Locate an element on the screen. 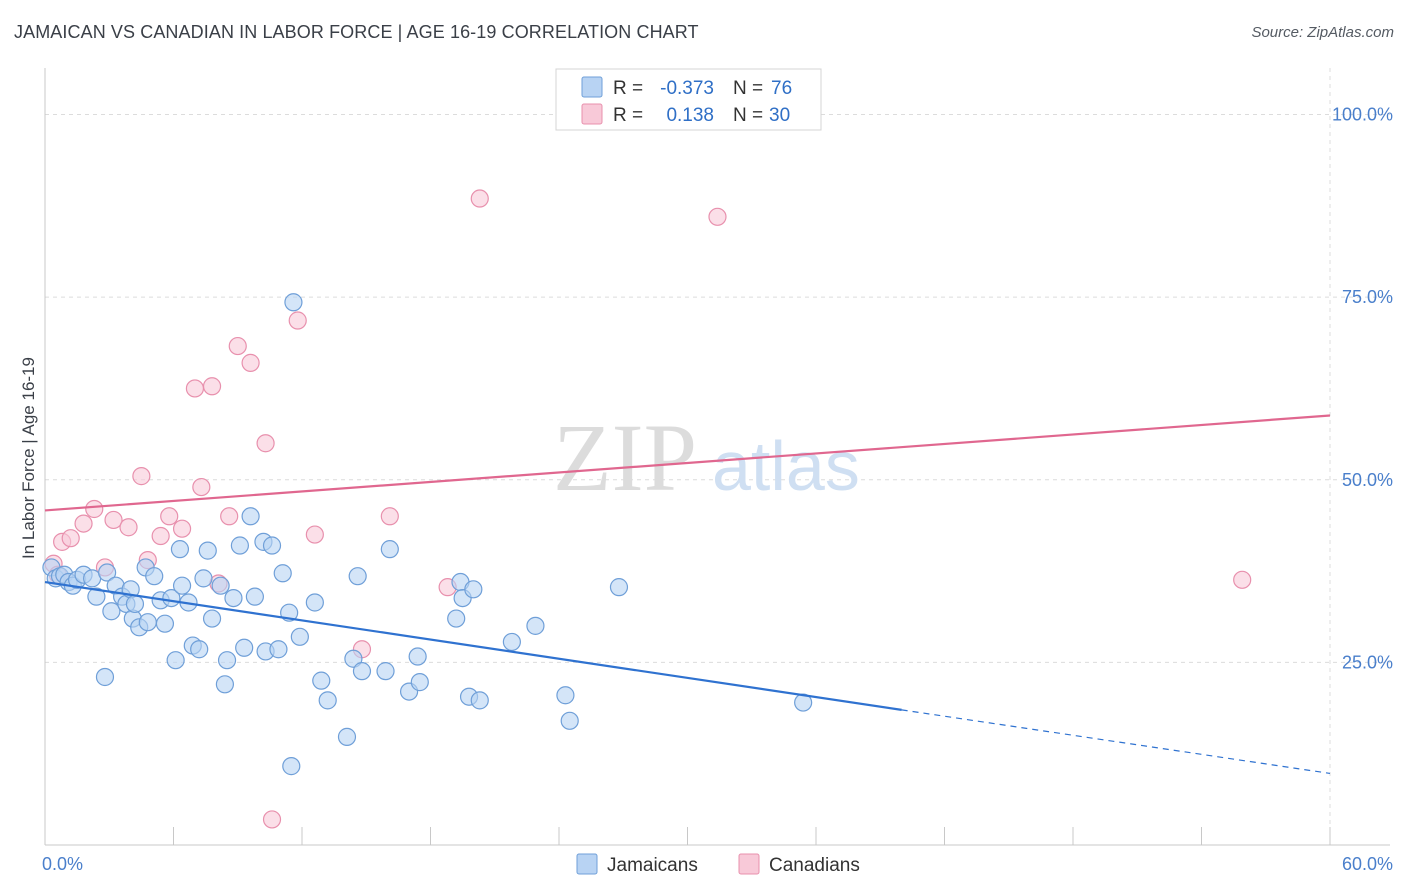 Image resolution: width=1406 pixels, height=892 pixels. stats-legend-jamaicans-r-label: R = is located at coordinates (628, 88).